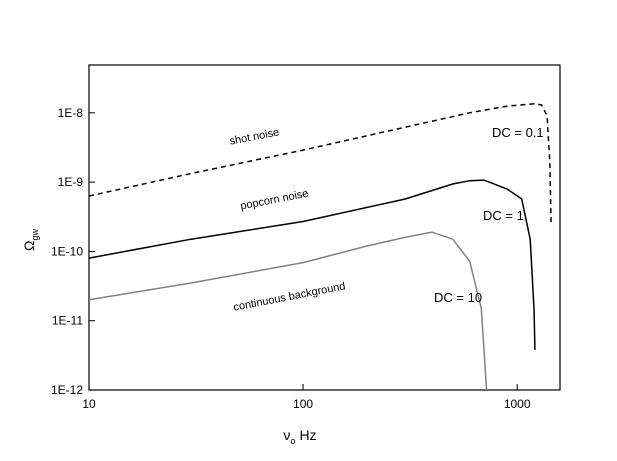 The height and width of the screenshot is (461, 617). What do you see at coordinates (67, 390) in the screenshot?
I see `y-tick-label: 1E-12` at bounding box center [67, 390].